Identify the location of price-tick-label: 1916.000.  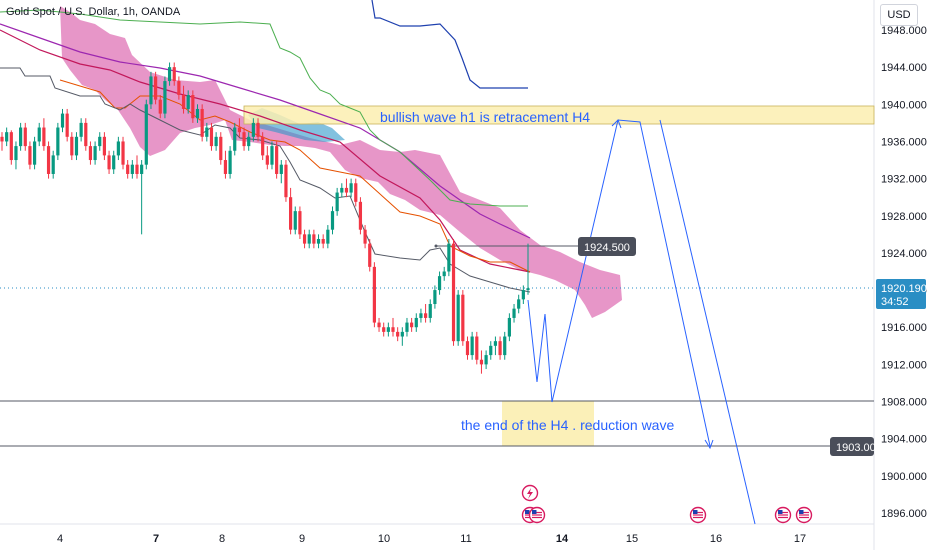
(904, 328).